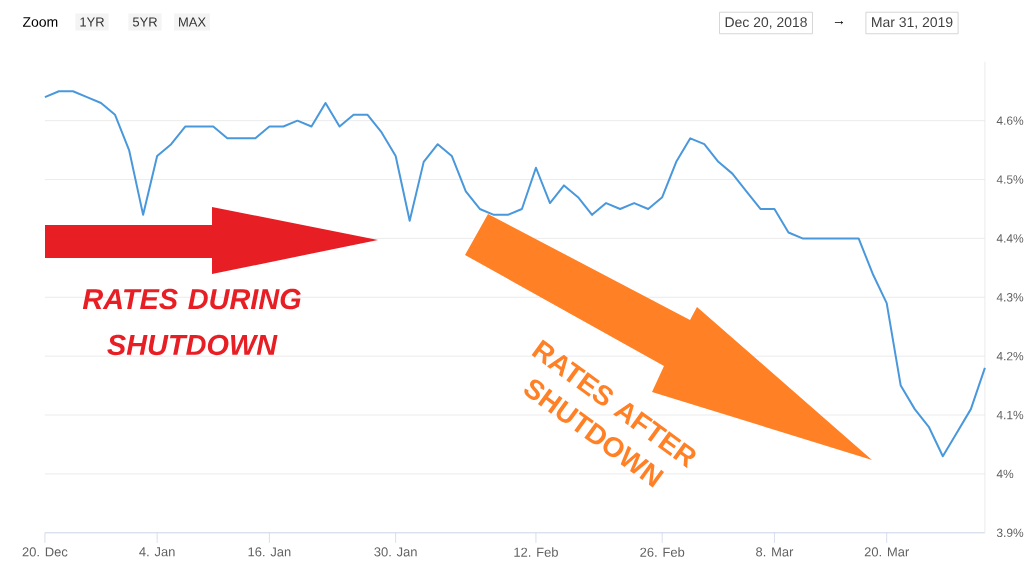 The height and width of the screenshot is (574, 1024). What do you see at coordinates (912, 23) in the screenshot?
I see `text: Mar 31, 2019` at bounding box center [912, 23].